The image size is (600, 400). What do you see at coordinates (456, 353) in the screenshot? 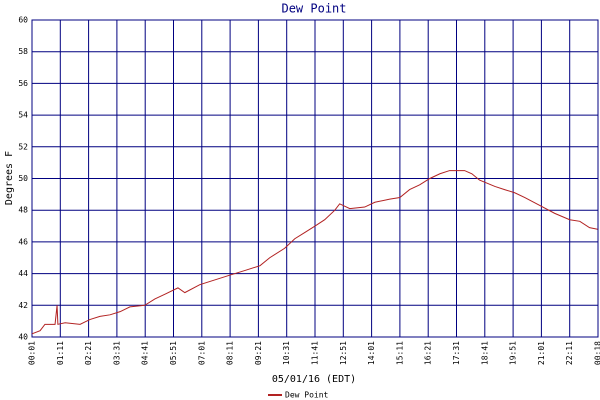
I see `x-tick-label: 17:31` at bounding box center [456, 353].